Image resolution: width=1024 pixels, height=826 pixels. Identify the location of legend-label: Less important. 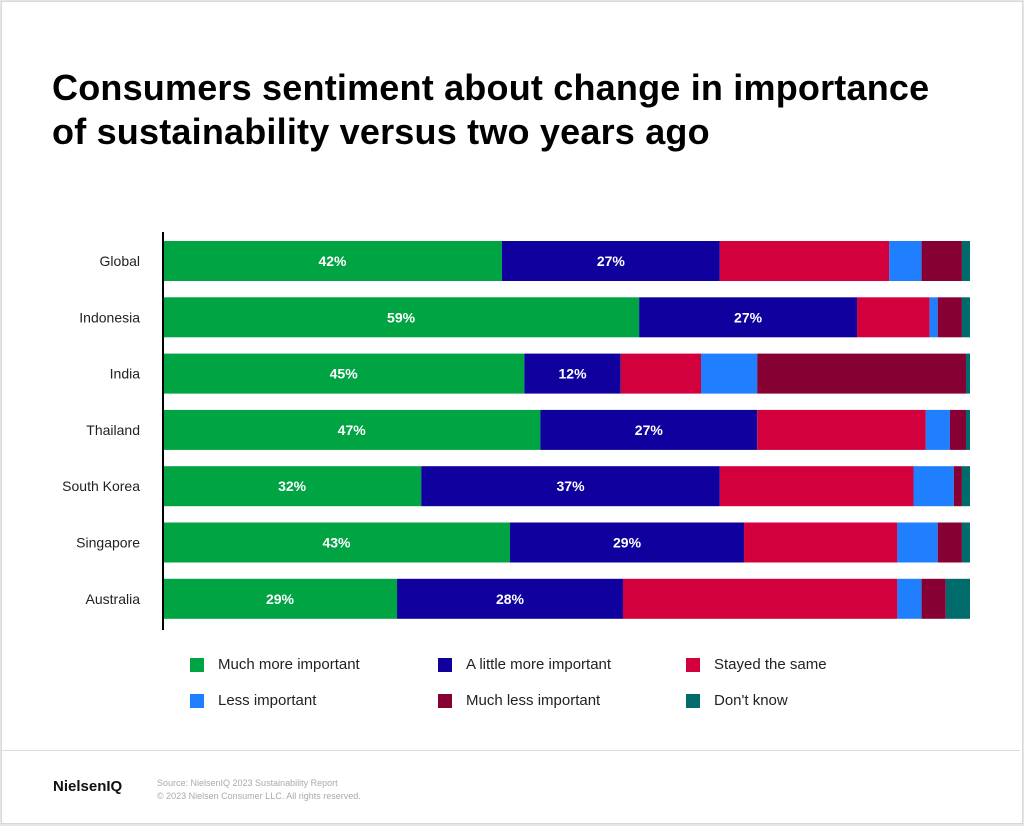
(267, 700).